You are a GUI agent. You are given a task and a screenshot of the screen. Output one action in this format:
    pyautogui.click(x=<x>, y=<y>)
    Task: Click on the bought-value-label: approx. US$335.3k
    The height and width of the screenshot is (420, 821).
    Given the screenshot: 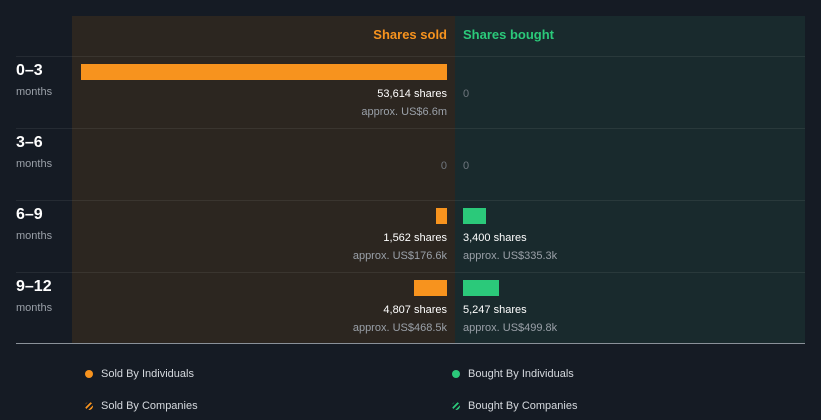 What is the action you would take?
    pyautogui.click(x=510, y=256)
    